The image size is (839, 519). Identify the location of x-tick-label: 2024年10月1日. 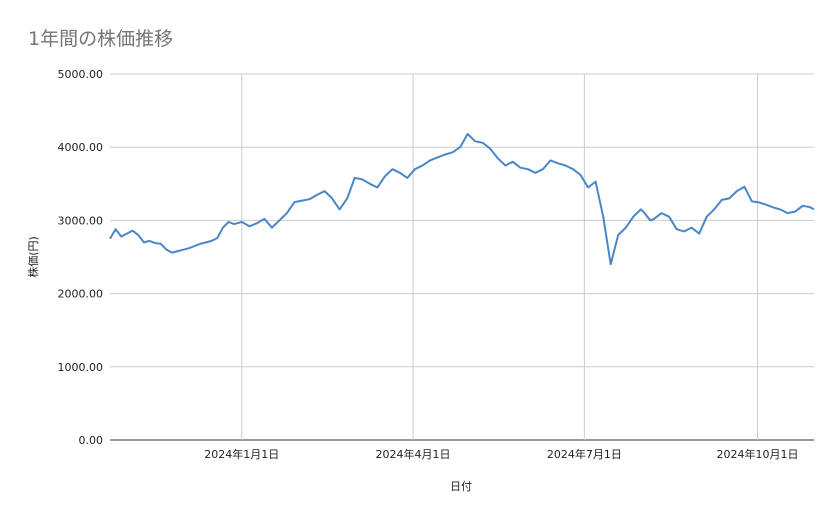
(758, 454).